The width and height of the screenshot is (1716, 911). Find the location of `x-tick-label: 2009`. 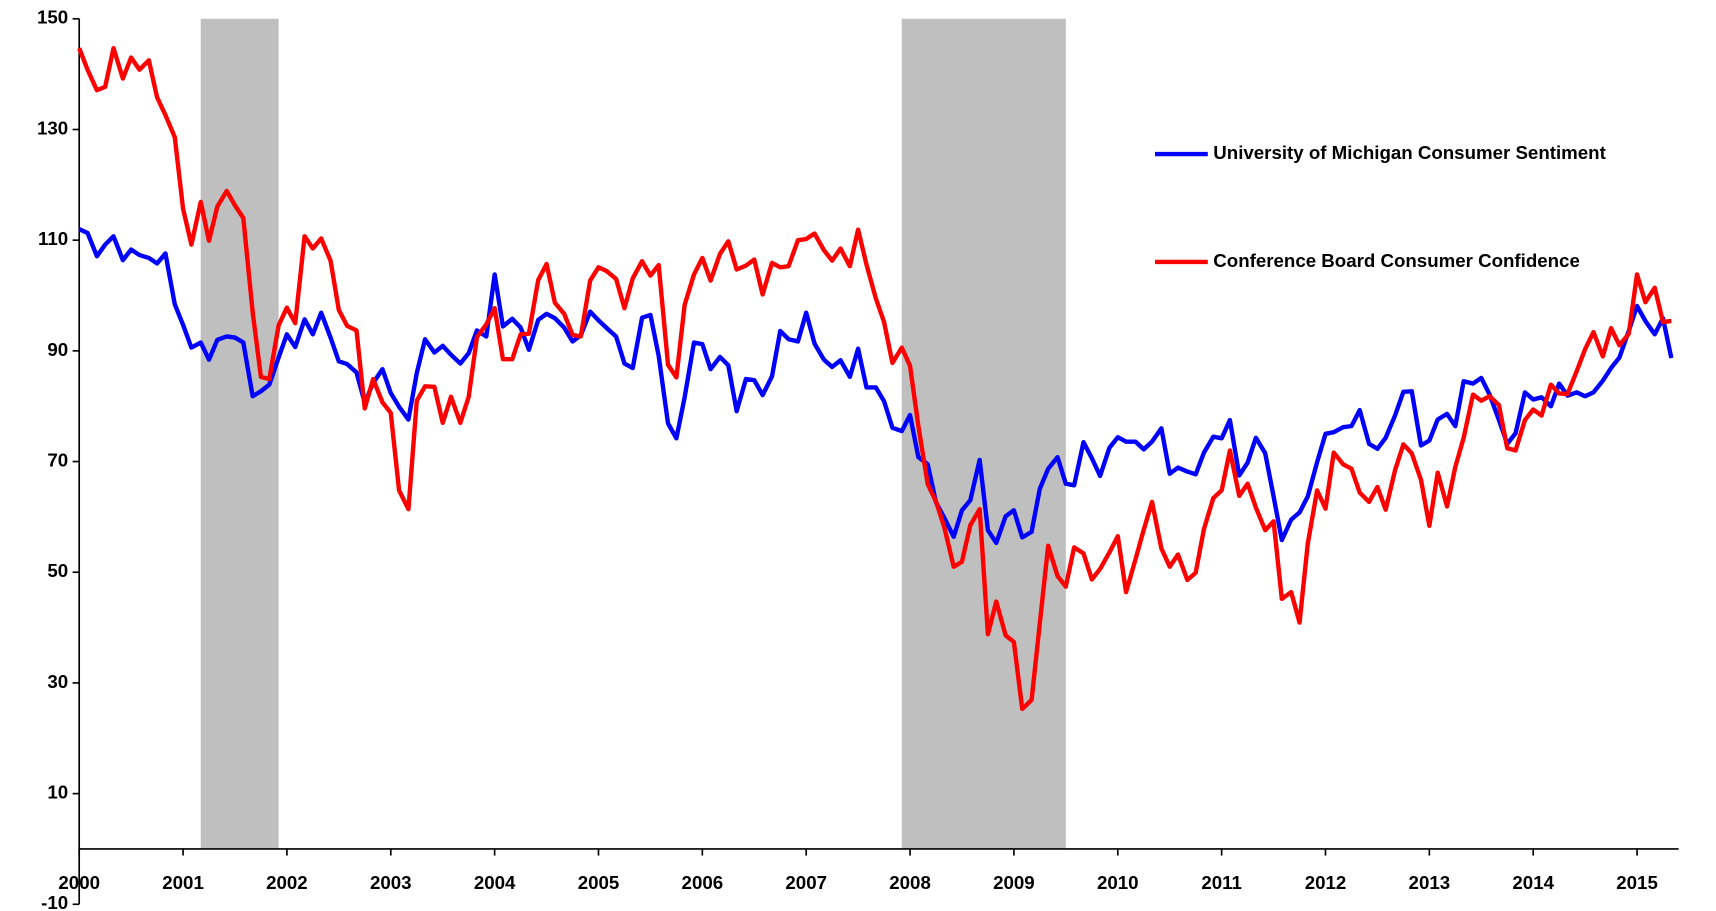

x-tick-label: 2009 is located at coordinates (1014, 882).